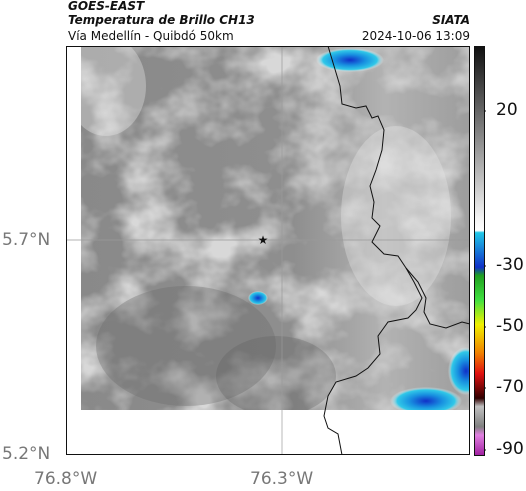  What do you see at coordinates (510, 387) in the screenshot?
I see `colorbar-tick-minus70: -70` at bounding box center [510, 387].